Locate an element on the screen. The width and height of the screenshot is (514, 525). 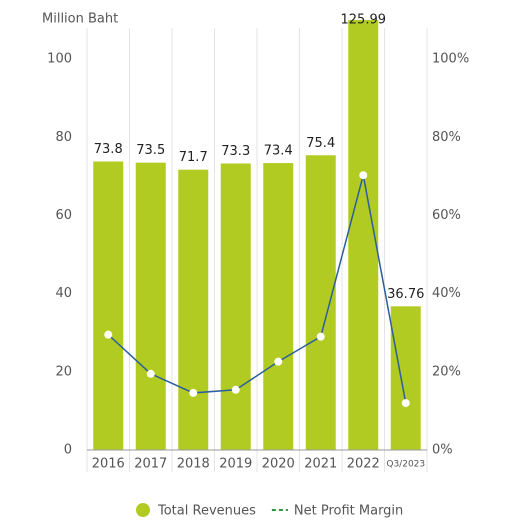
x-tick-label: 2018 is located at coordinates (193, 464).